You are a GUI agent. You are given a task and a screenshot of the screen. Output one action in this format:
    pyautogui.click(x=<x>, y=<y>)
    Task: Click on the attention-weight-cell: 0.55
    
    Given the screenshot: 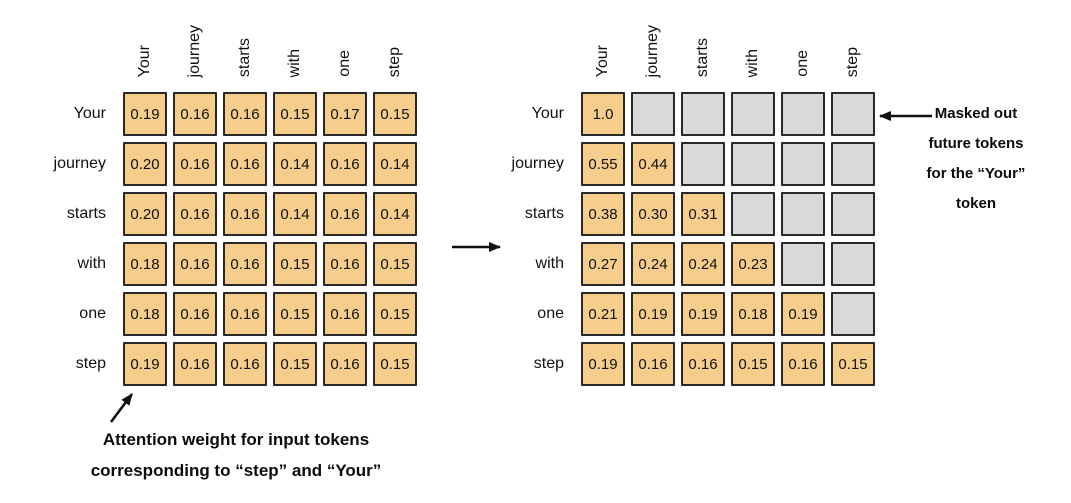 What is the action you would take?
    pyautogui.click(x=603, y=164)
    